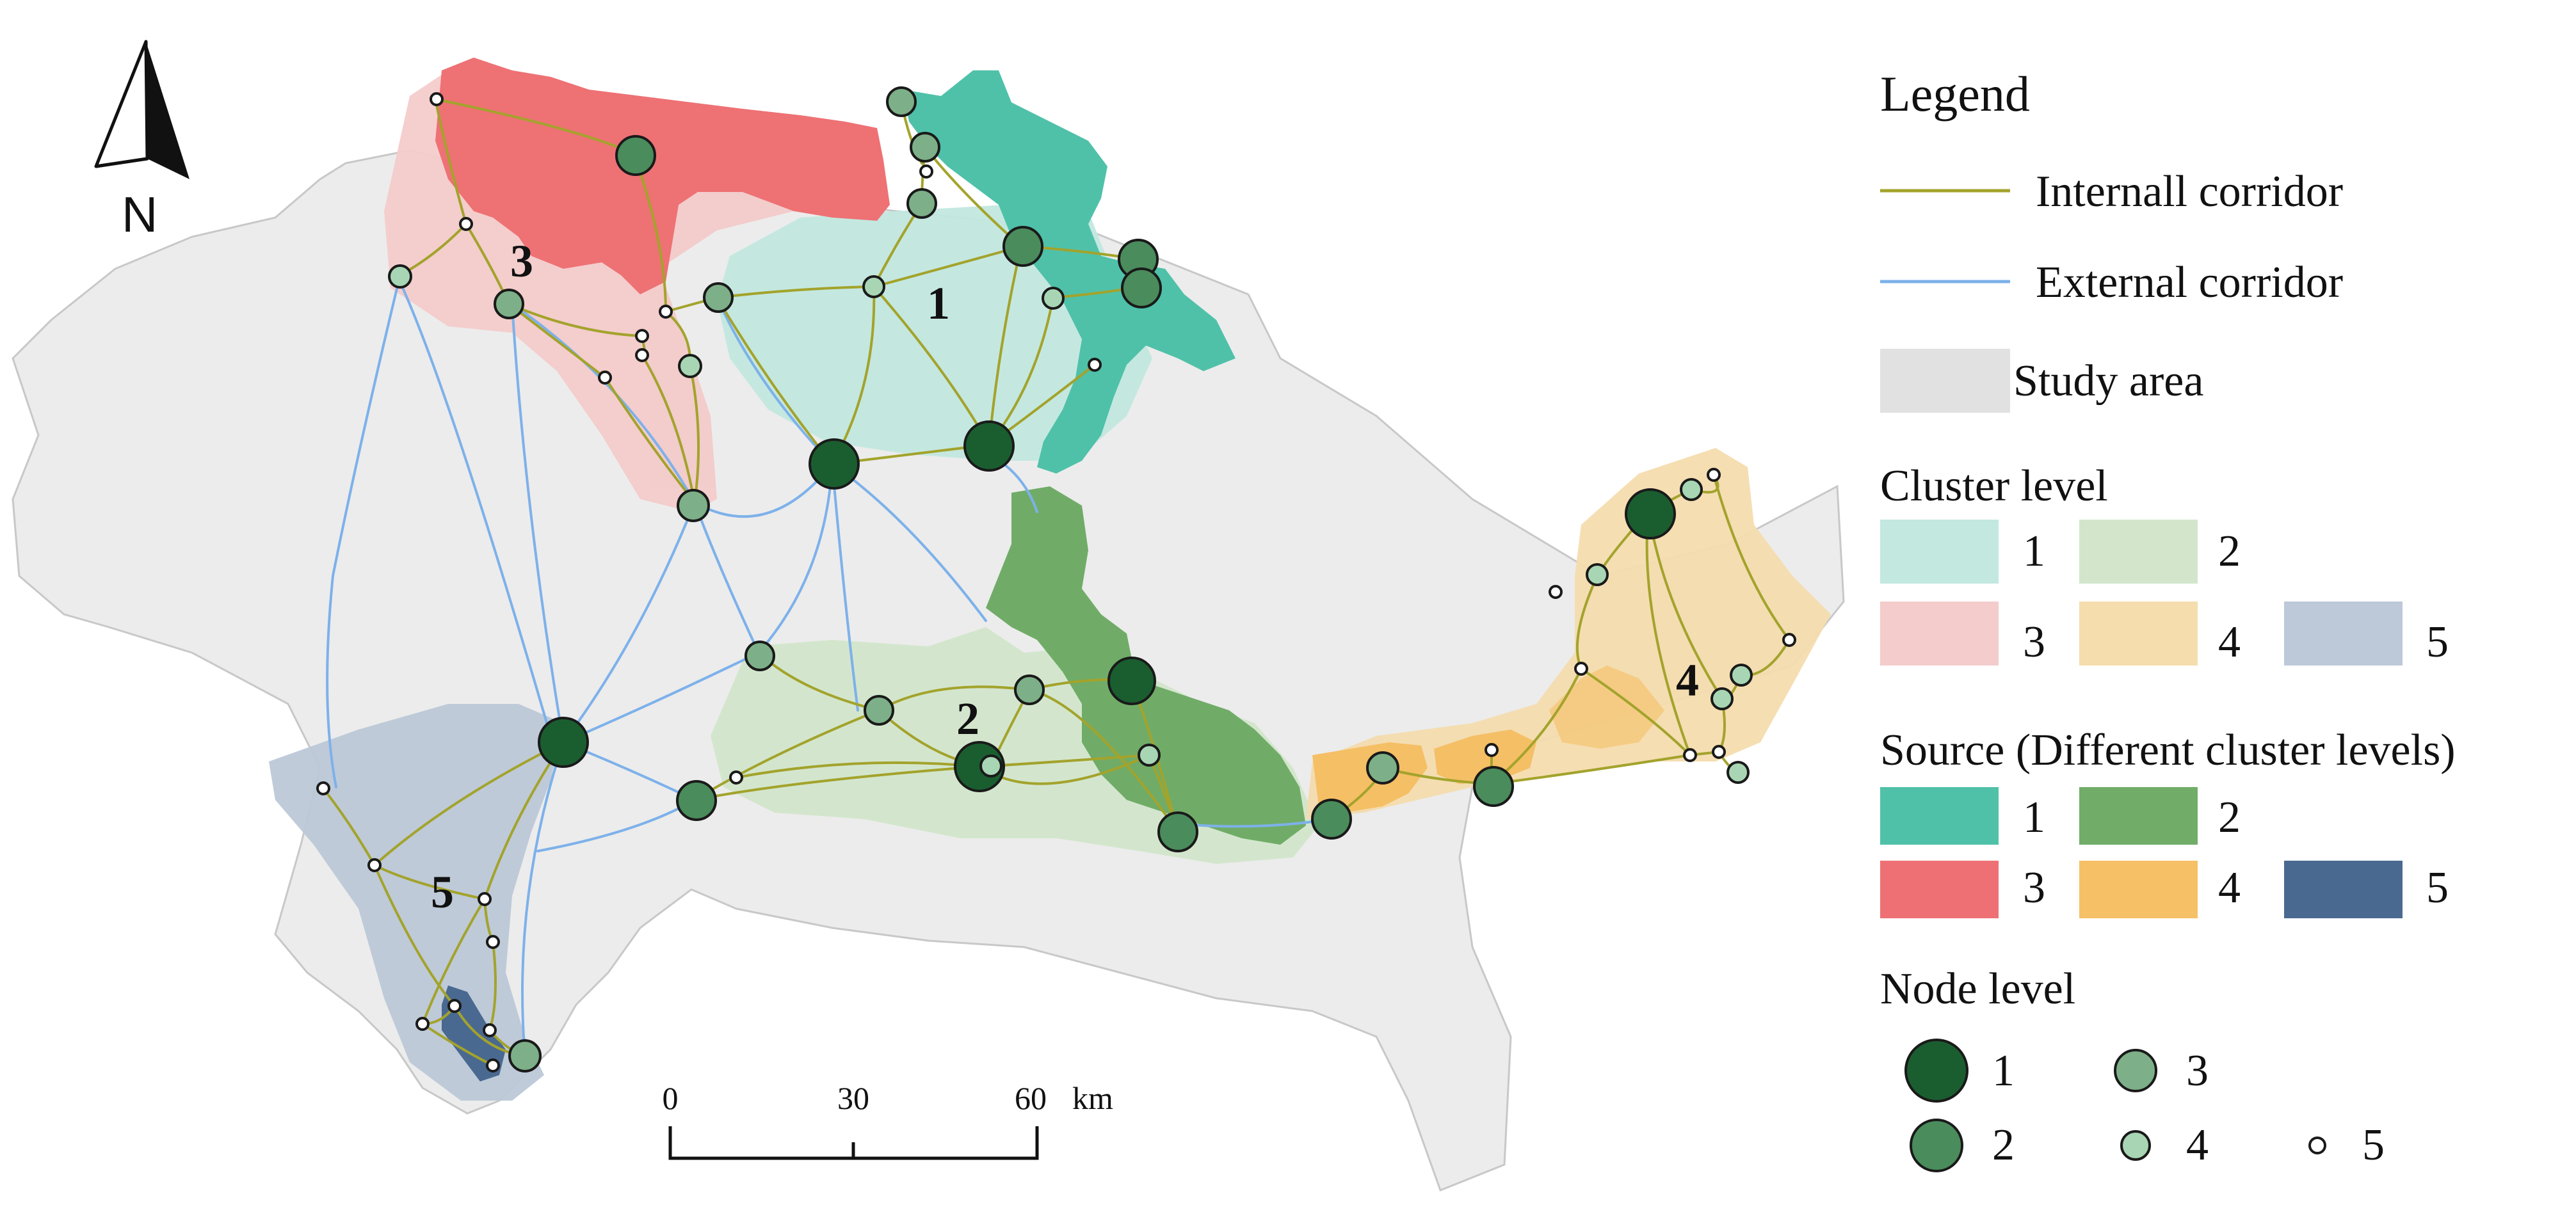 The image size is (2576, 1212). I want to click on node-level-5-label: 5, so click(2373, 1145).